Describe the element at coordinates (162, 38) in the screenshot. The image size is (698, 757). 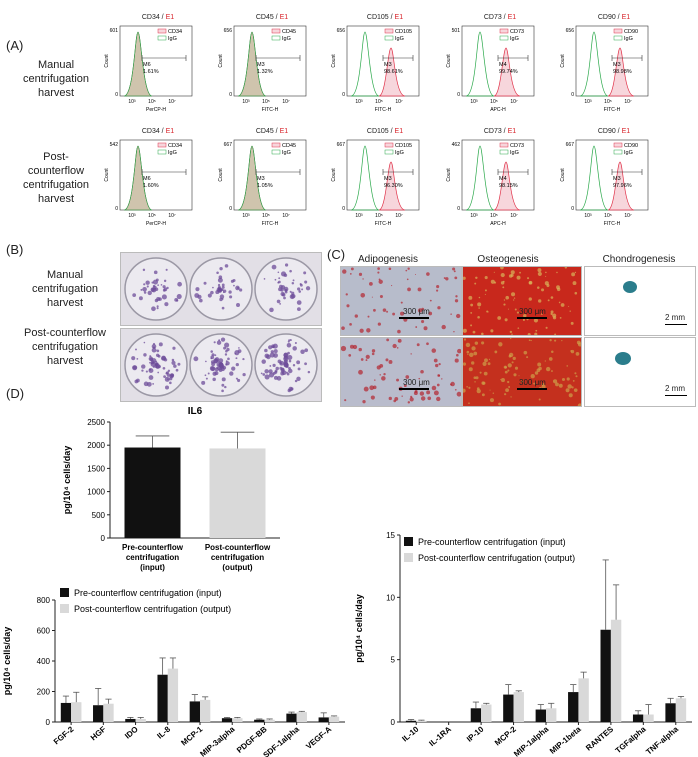
I see `legend-swatch-isotype` at that location.